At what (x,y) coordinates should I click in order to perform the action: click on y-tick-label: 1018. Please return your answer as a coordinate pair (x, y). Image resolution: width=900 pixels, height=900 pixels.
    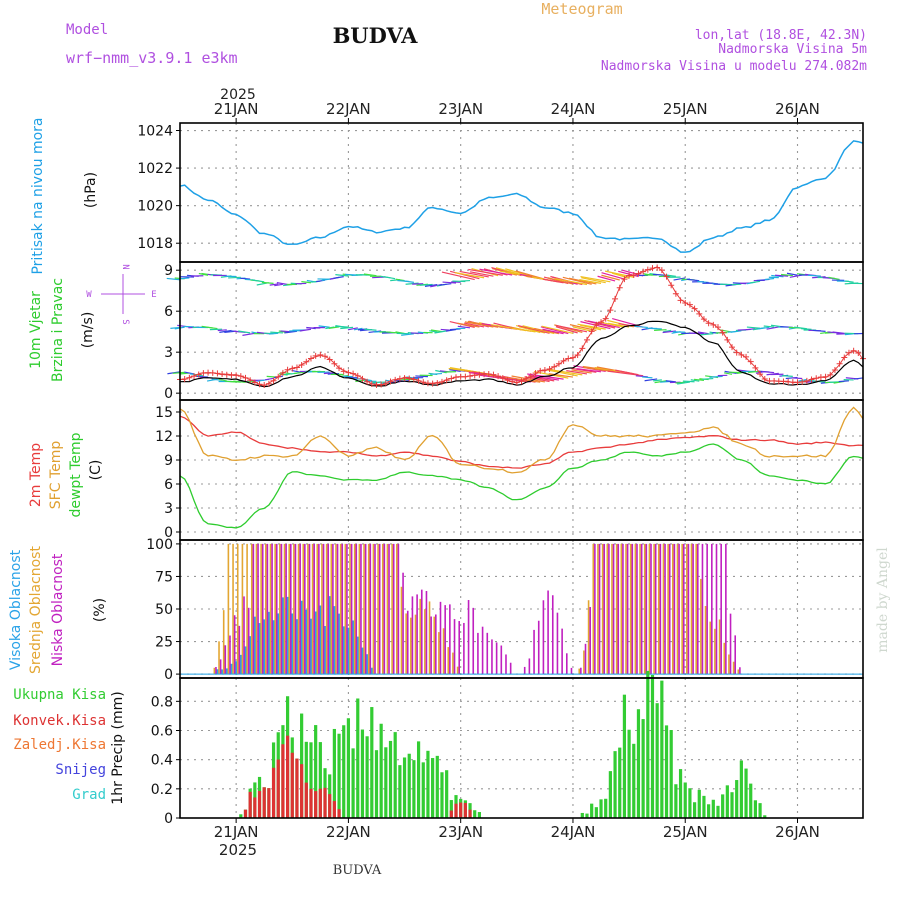
    Looking at the image, I should click on (155, 244).